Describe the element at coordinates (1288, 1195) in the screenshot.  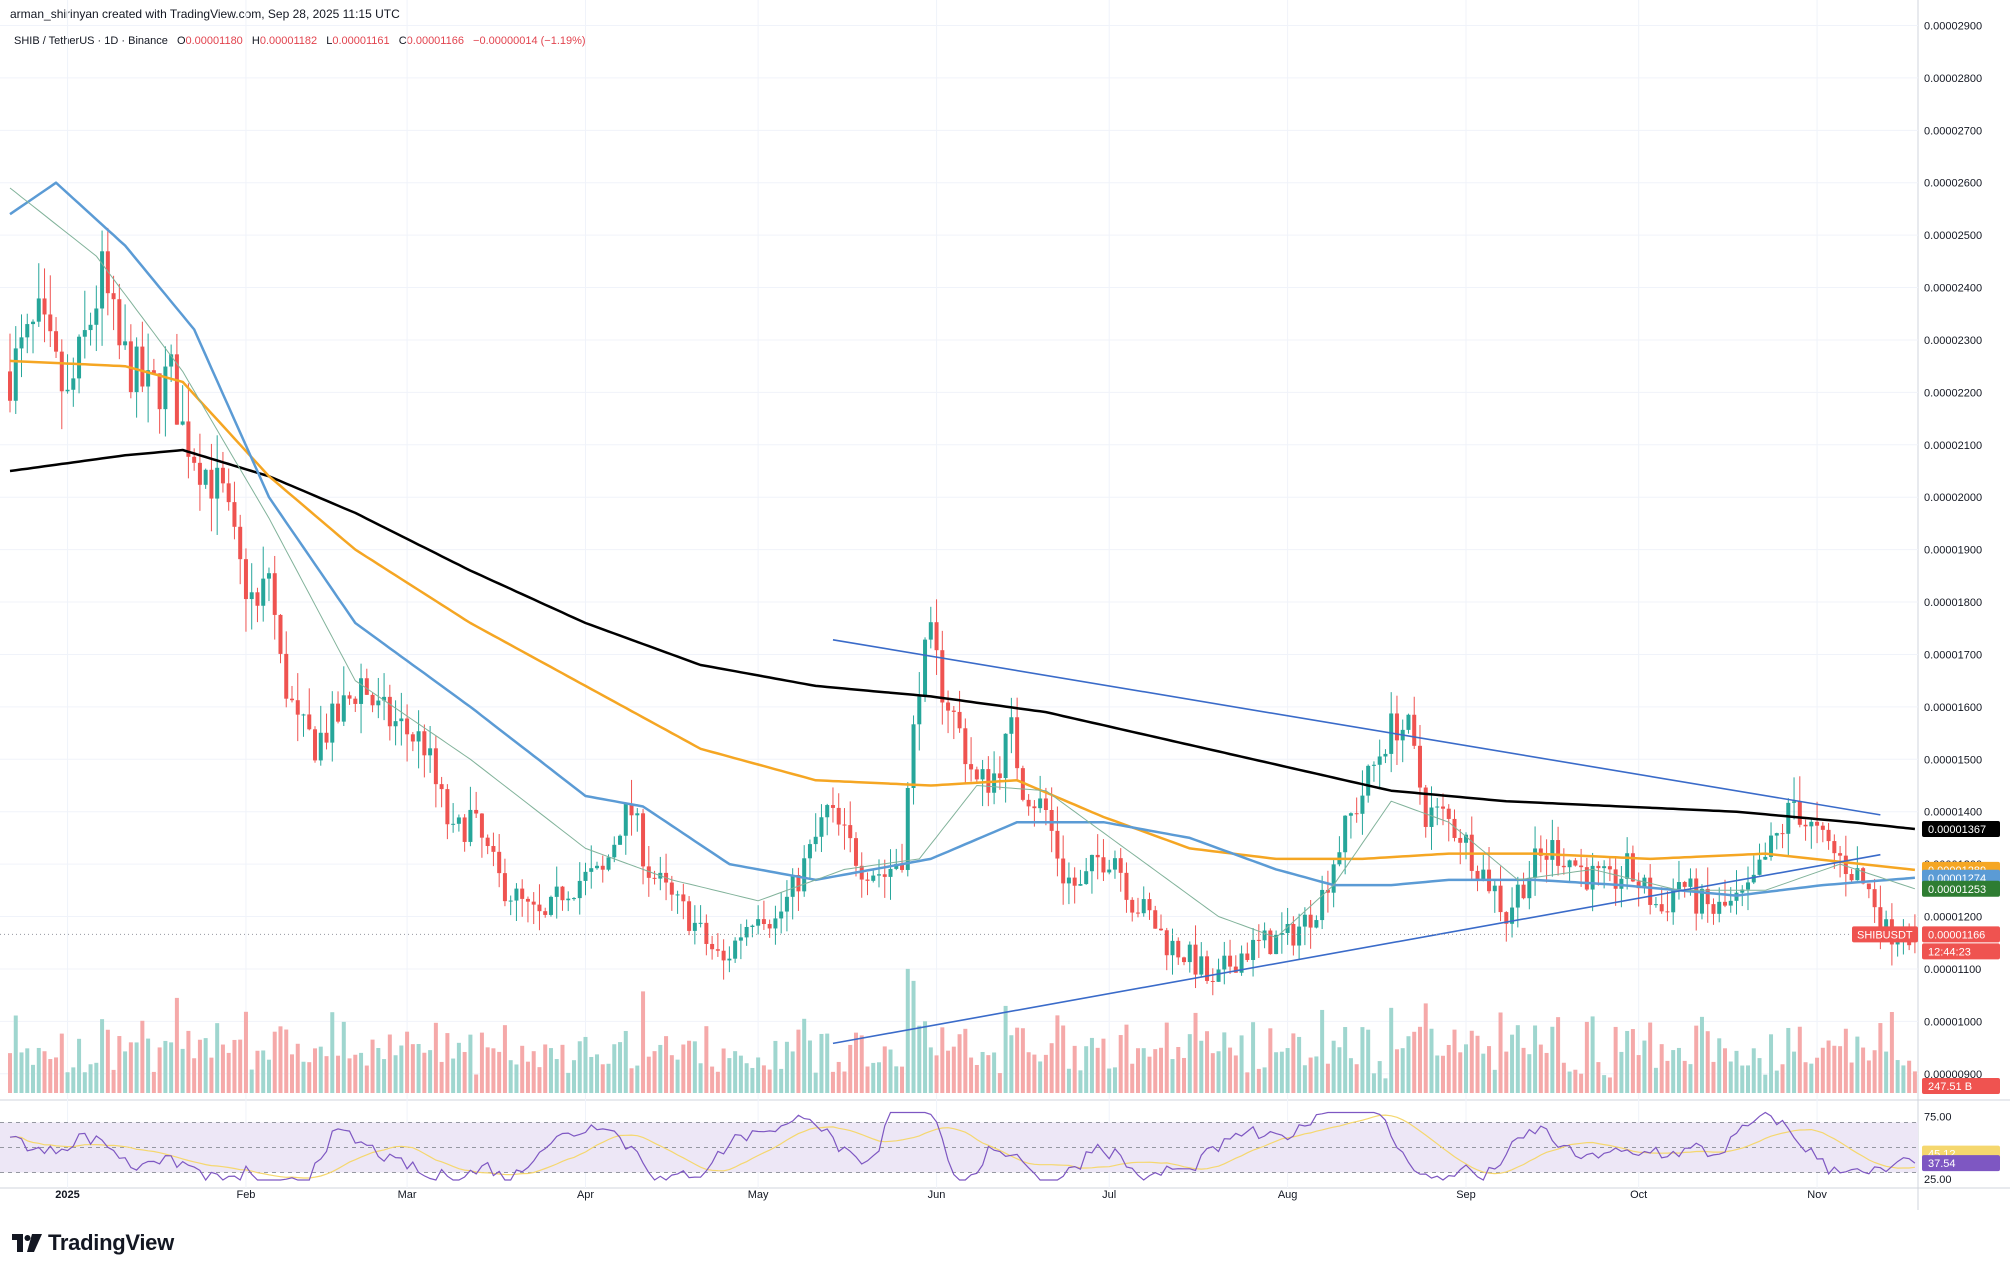
I see `time-tick-label: Aug` at that location.